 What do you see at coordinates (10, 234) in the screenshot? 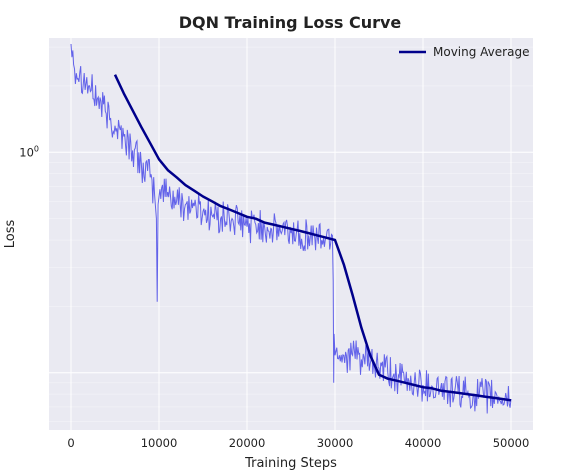
I see `y-axis-label: Loss` at bounding box center [10, 234].